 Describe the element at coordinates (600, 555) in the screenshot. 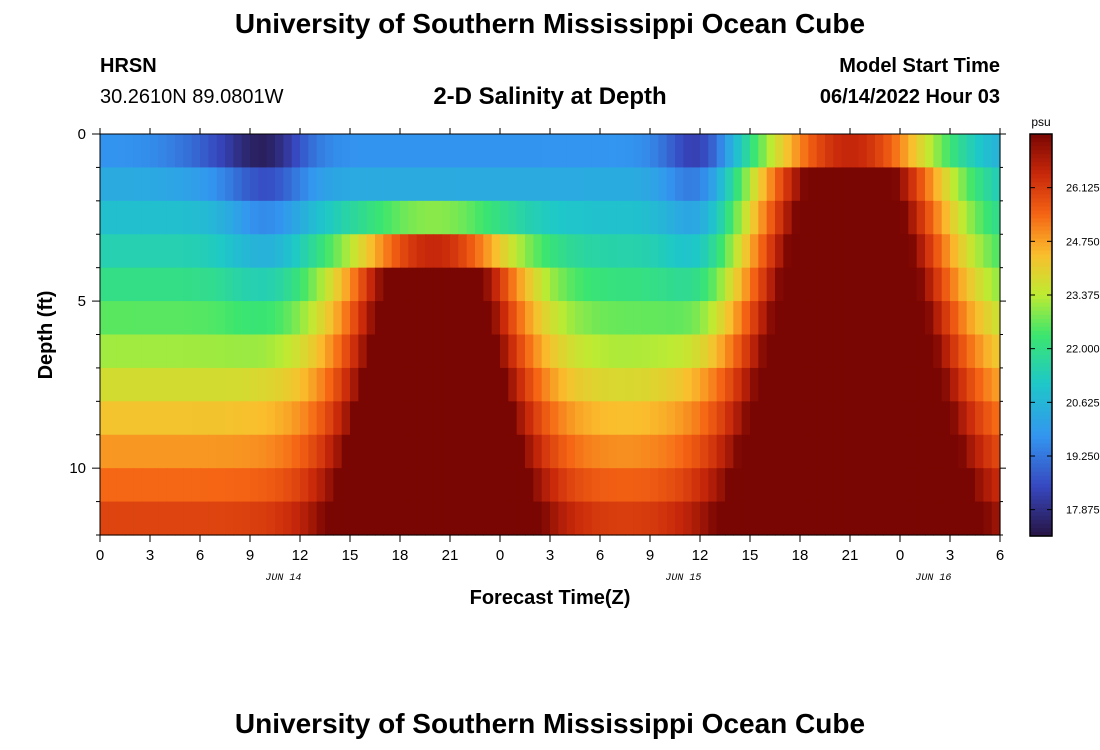

I see `x-tick-label: 6` at that location.